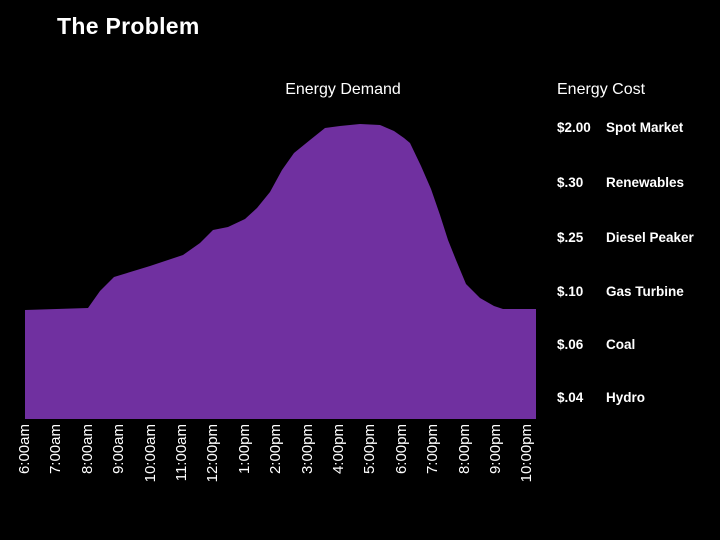  What do you see at coordinates (150, 453) in the screenshot?
I see `x-axis-label-10:00am: 10:00am` at bounding box center [150, 453].